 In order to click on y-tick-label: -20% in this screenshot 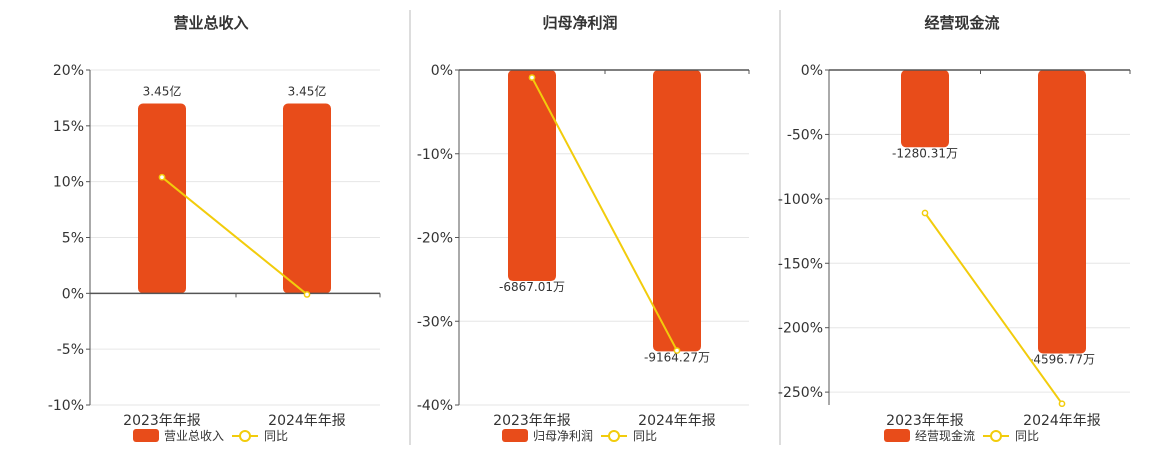, I will do `click(435, 239)`.